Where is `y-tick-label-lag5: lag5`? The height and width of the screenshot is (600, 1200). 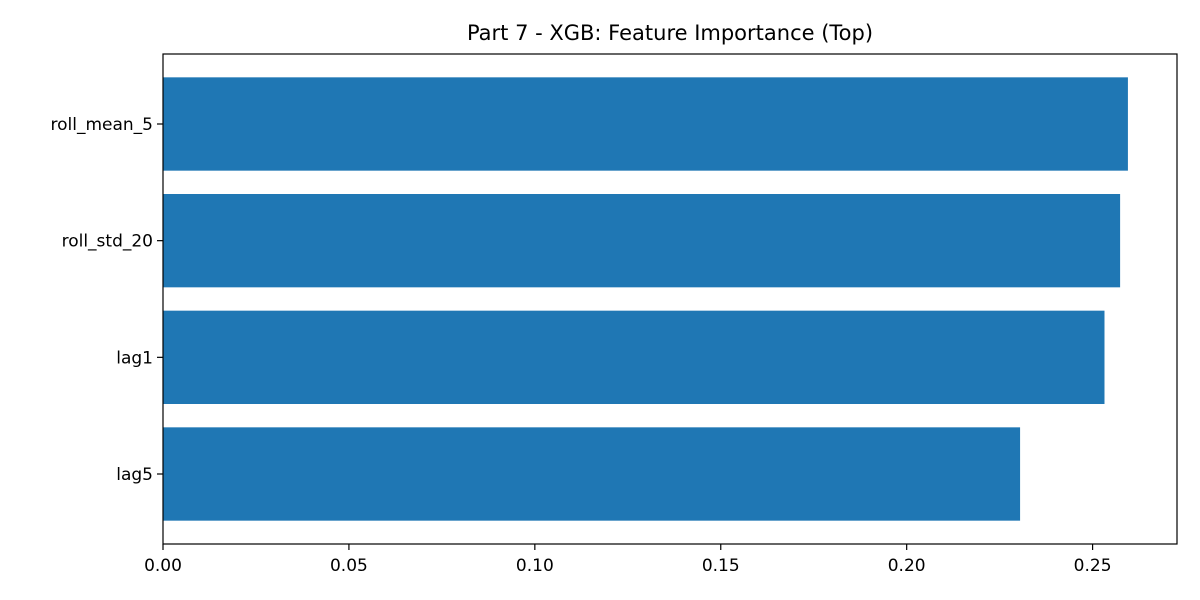 y-tick-label-lag5: lag5 is located at coordinates (134, 475).